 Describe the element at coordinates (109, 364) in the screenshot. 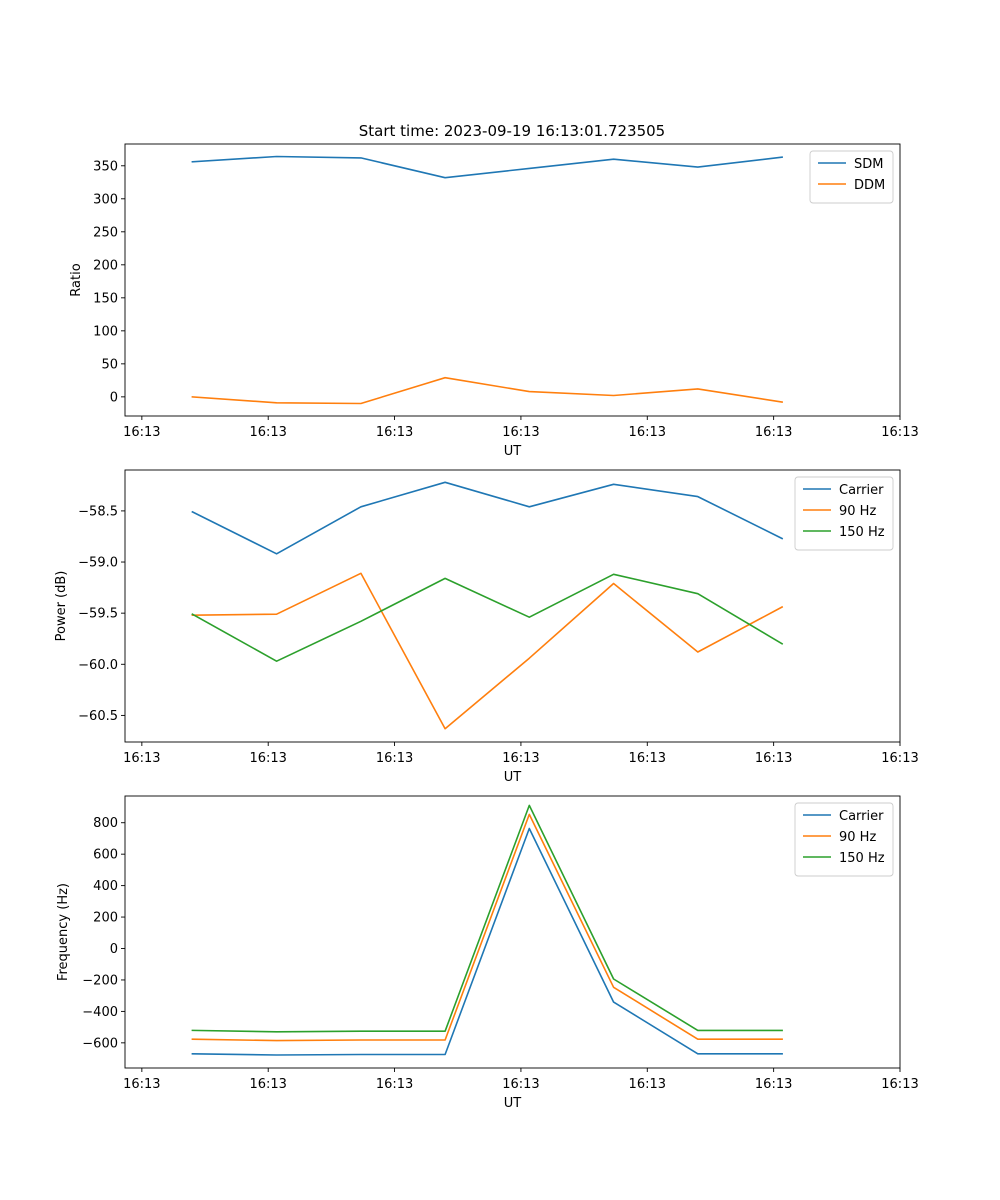

I see `panel-1-y-tick-label: 50` at that location.